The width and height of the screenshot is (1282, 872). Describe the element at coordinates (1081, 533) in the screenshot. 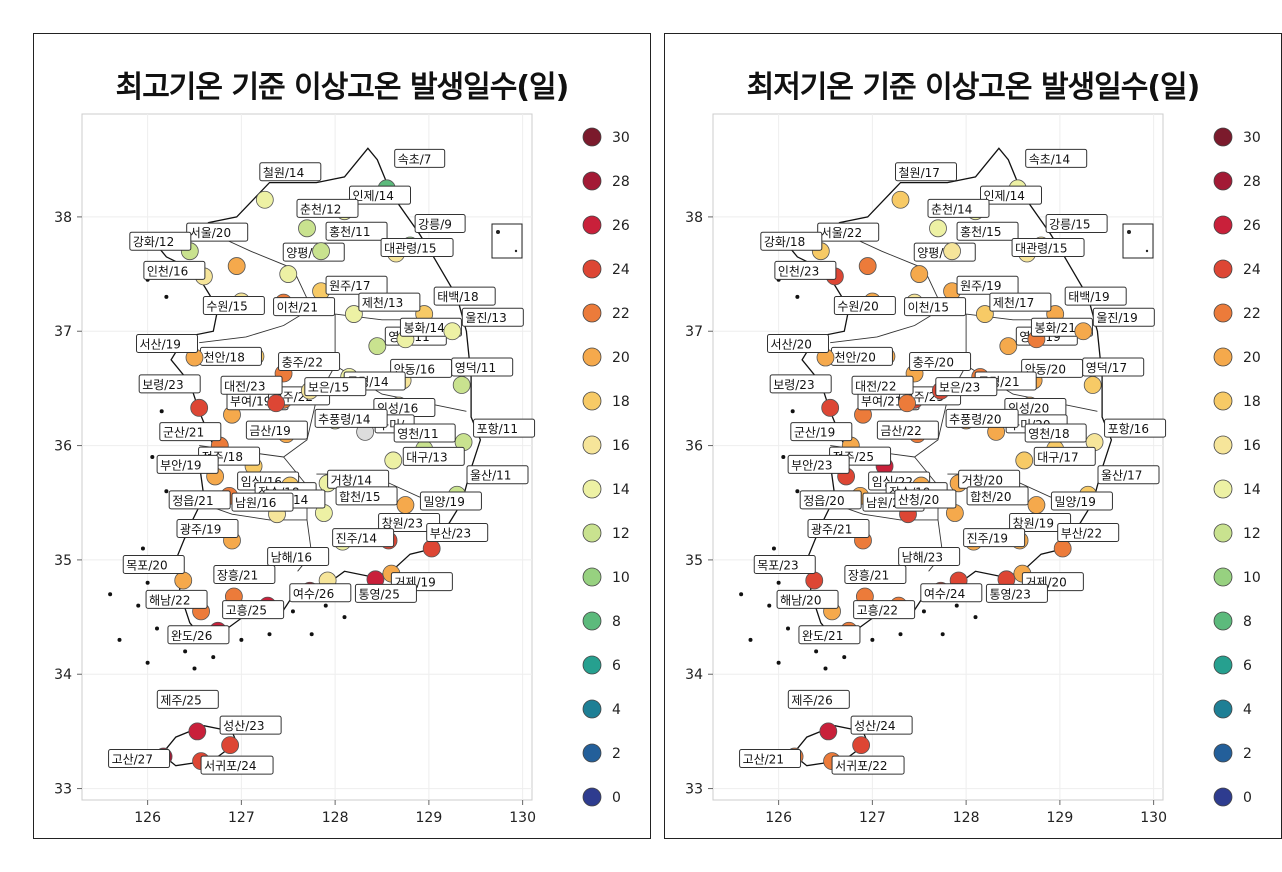

I see `station-label: 부산/22` at that location.